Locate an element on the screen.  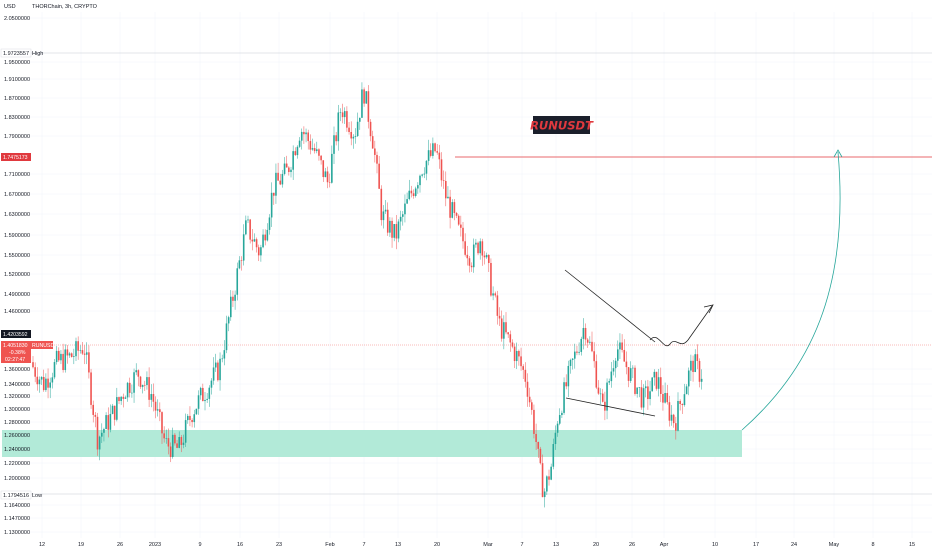
y-tick-label: 1.9100000 is located at coordinates (17, 80).